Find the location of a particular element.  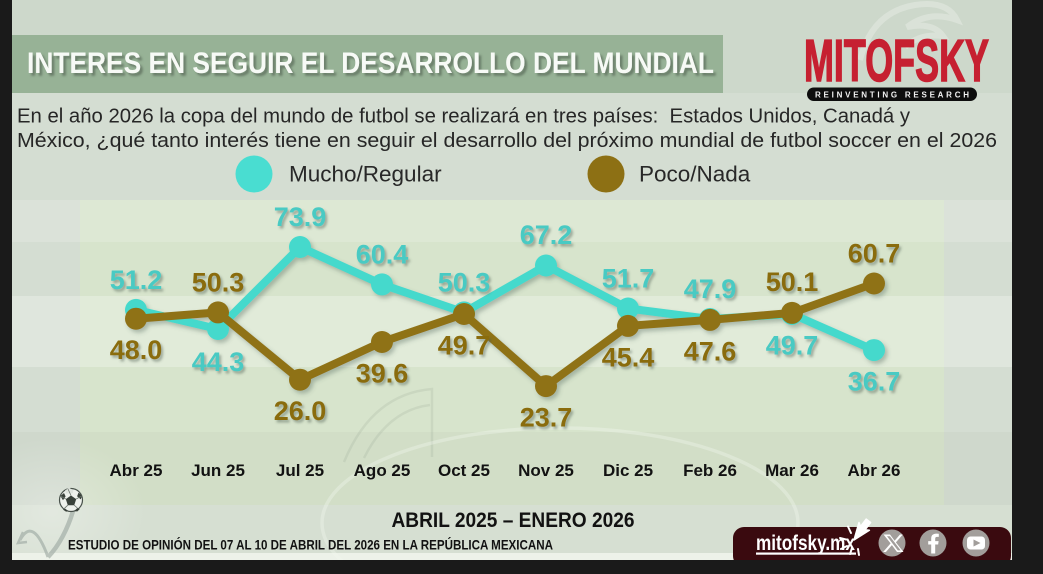

svg-text: Mucho/Regular is located at coordinates (365, 174).